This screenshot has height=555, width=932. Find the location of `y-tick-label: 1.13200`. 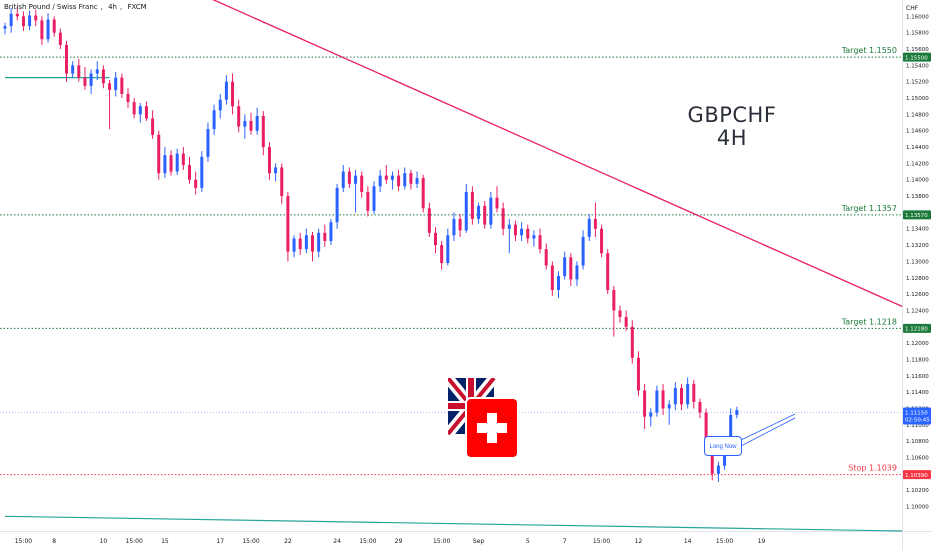

y-tick-label: 1.13200 is located at coordinates (917, 246).